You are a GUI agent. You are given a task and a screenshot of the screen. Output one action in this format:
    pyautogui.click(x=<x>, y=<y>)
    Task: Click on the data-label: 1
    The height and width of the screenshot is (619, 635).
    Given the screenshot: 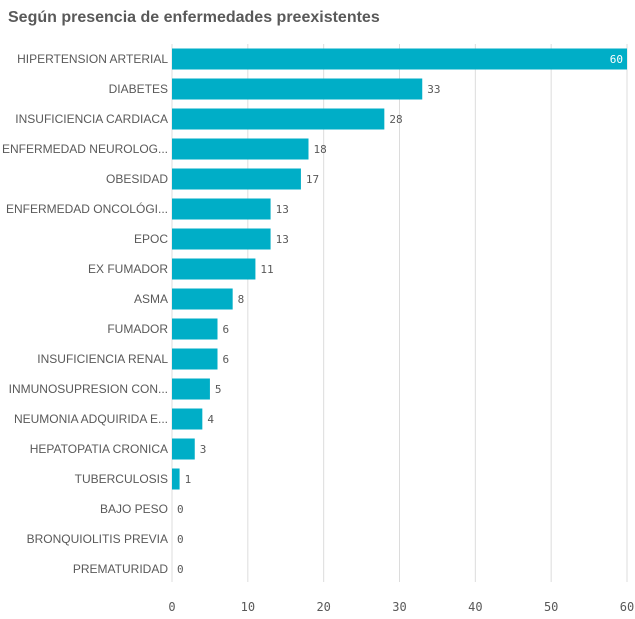 What is the action you would take?
    pyautogui.click(x=188, y=479)
    